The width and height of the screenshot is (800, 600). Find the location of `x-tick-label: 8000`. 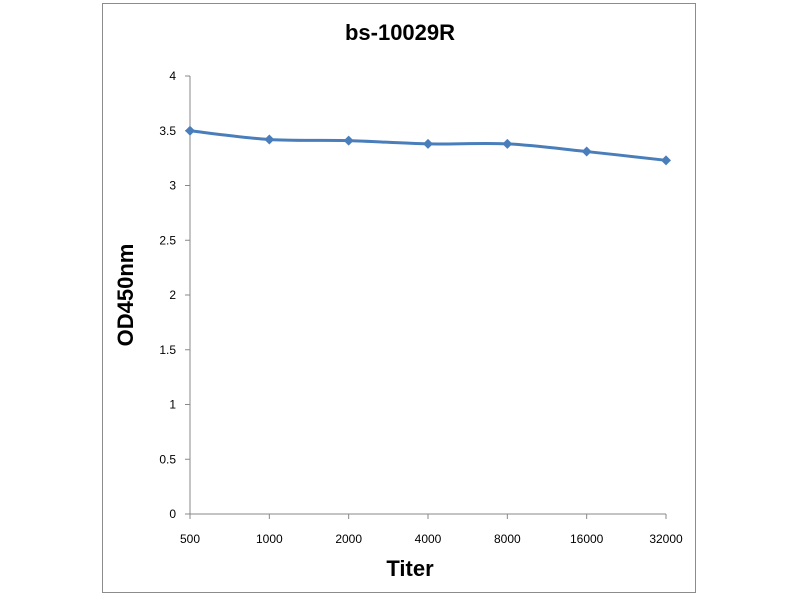

x-tick-label: 8000 is located at coordinates (507, 539).